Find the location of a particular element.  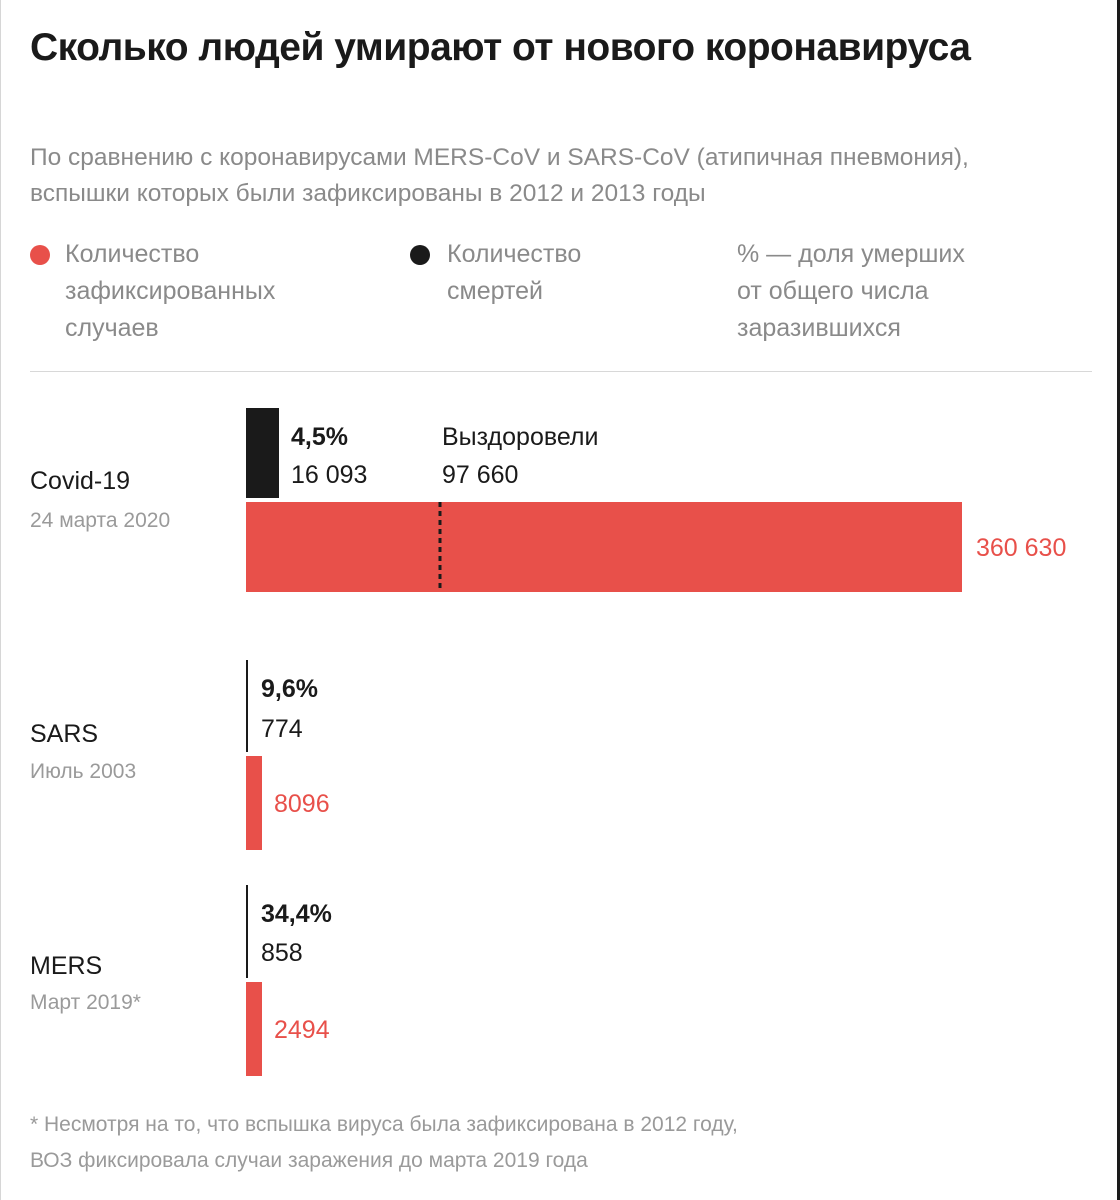

cases-bar-sars is located at coordinates (254, 803).